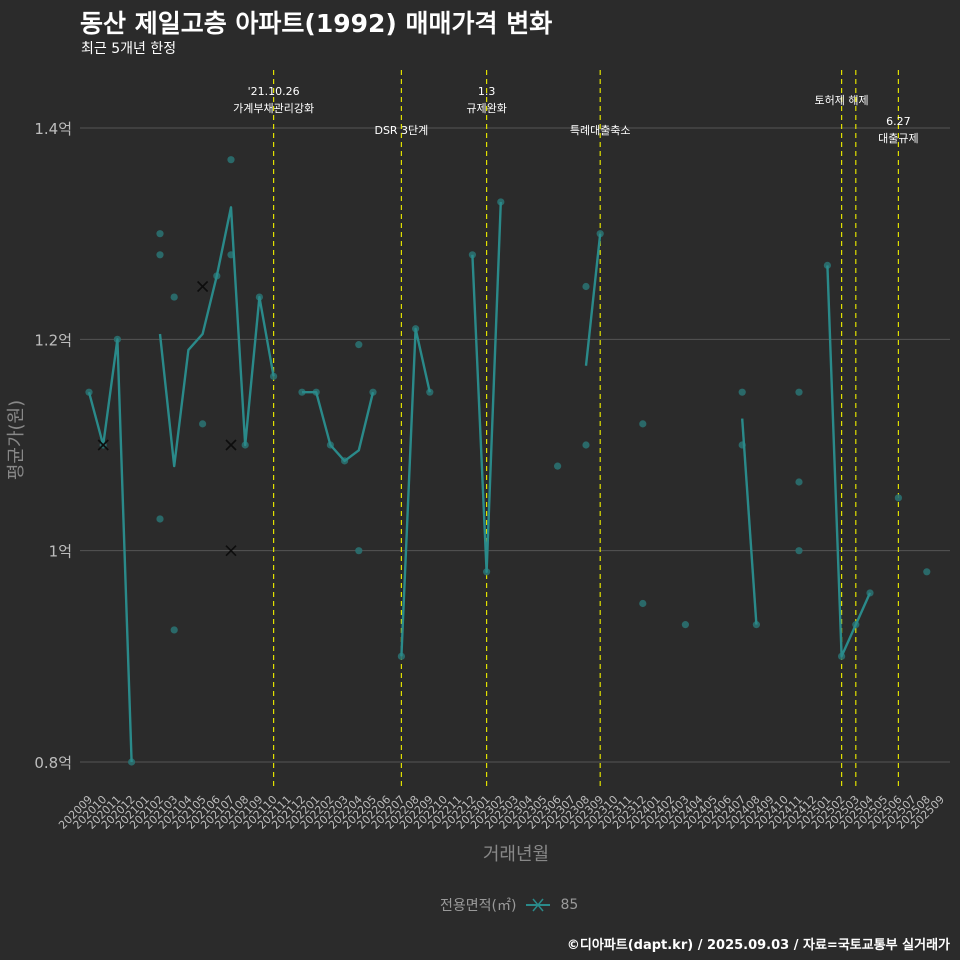 This screenshot has width=960, height=960. I want to click on legend-item-85: 85, so click(569, 905).